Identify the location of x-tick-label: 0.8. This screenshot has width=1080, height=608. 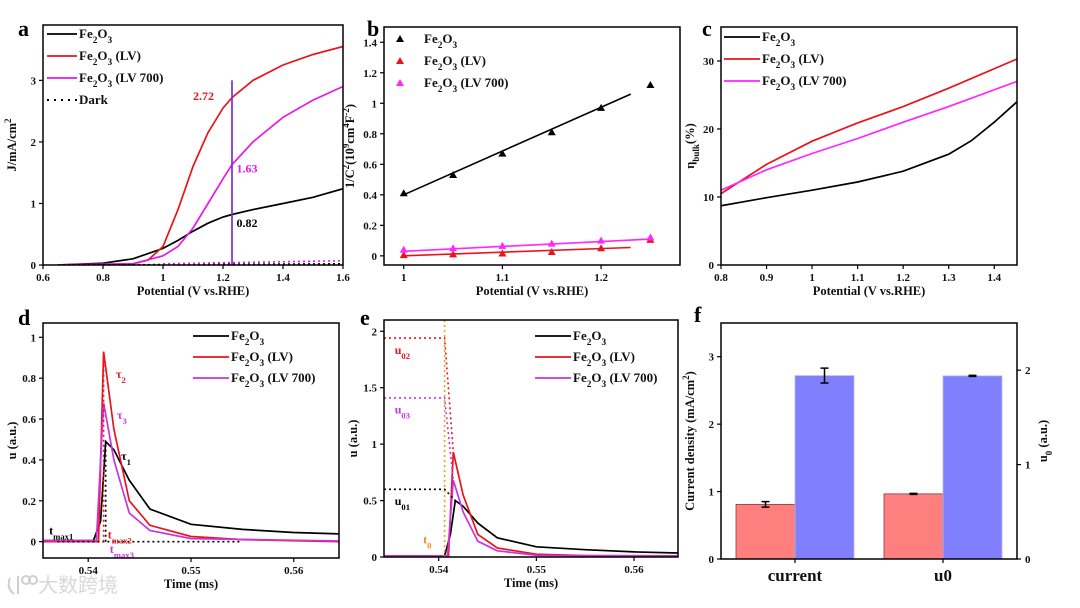
(721, 278).